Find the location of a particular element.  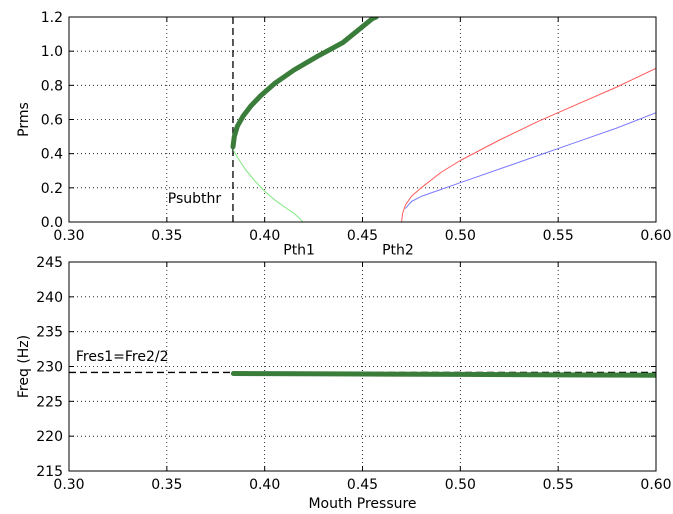

y-tick-label: 225 is located at coordinates (49, 402).